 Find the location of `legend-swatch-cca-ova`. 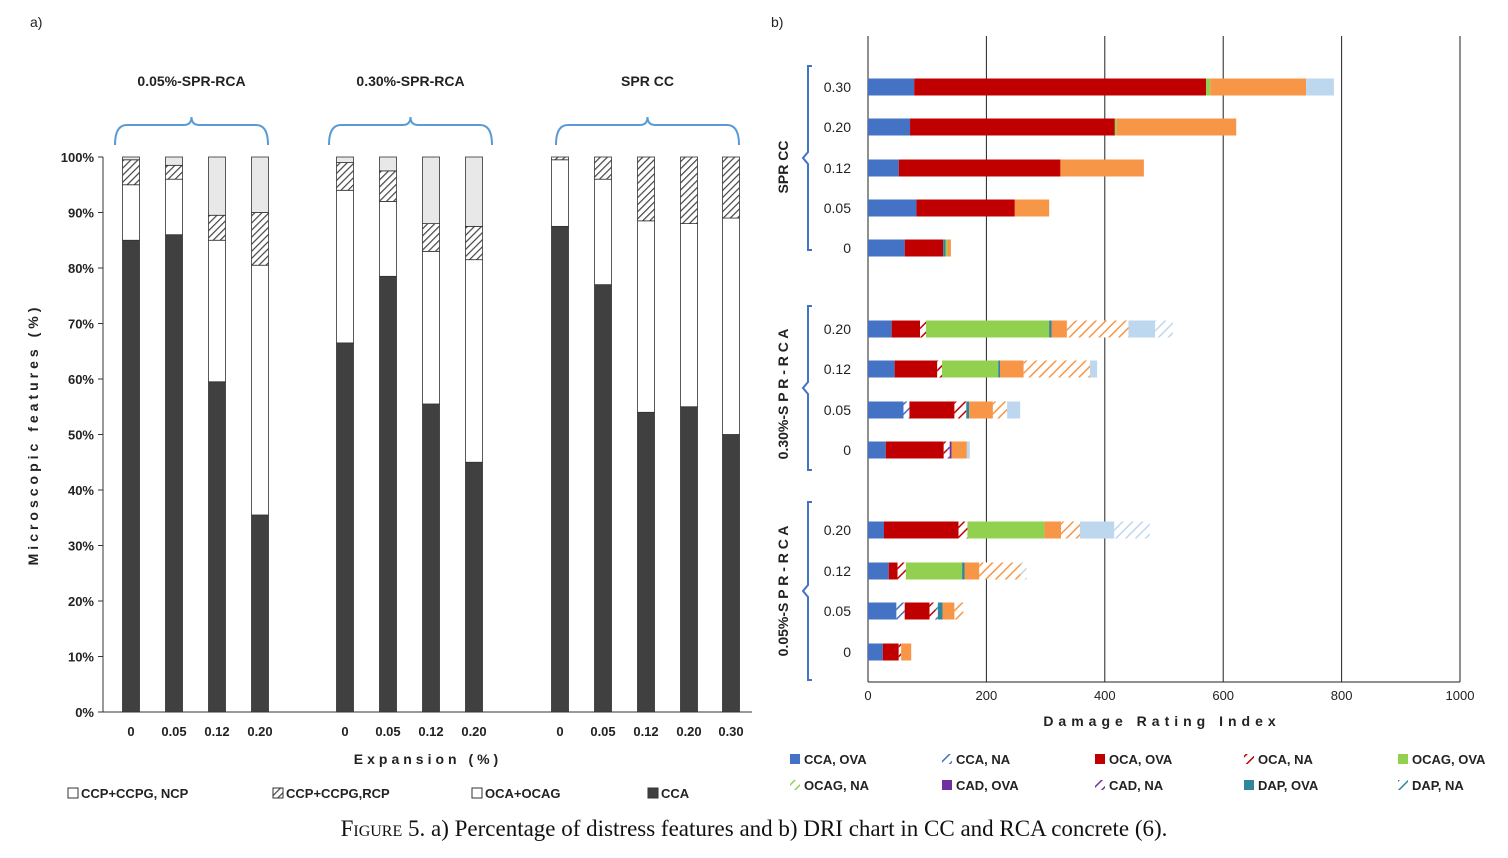

legend-swatch-cca-ova is located at coordinates (795, 759).